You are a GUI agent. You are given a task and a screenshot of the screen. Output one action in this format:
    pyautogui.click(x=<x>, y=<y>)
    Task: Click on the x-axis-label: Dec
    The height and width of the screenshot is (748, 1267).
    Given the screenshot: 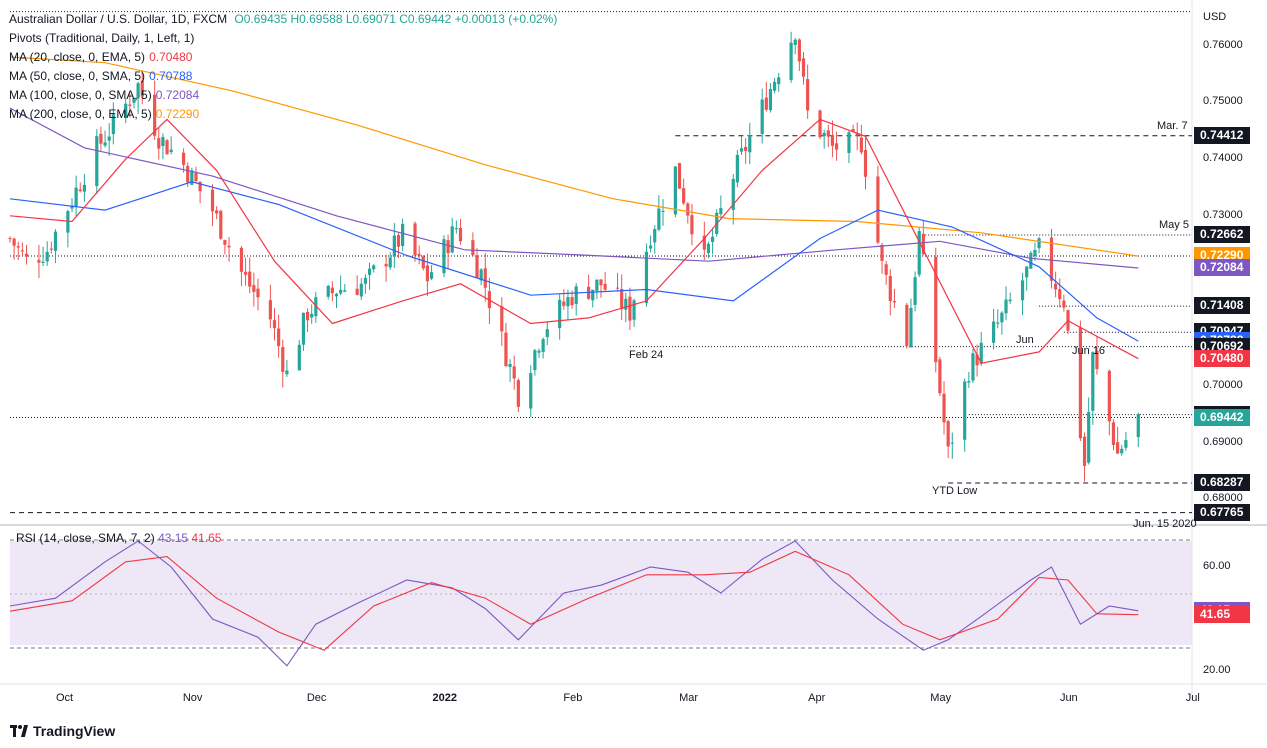 What is the action you would take?
    pyautogui.click(x=316, y=698)
    